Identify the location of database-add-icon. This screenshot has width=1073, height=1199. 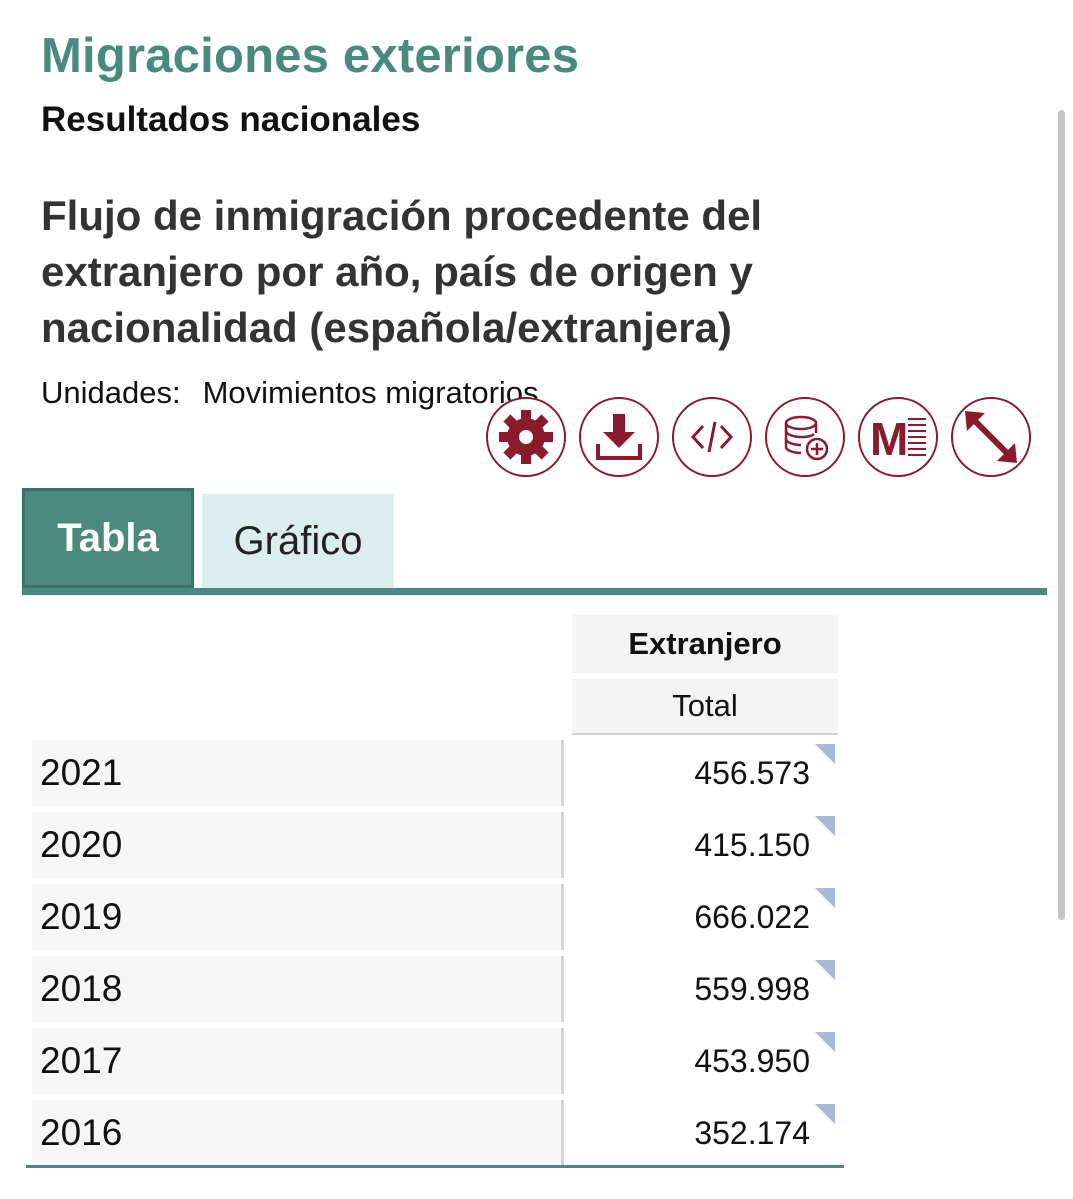
(806, 438).